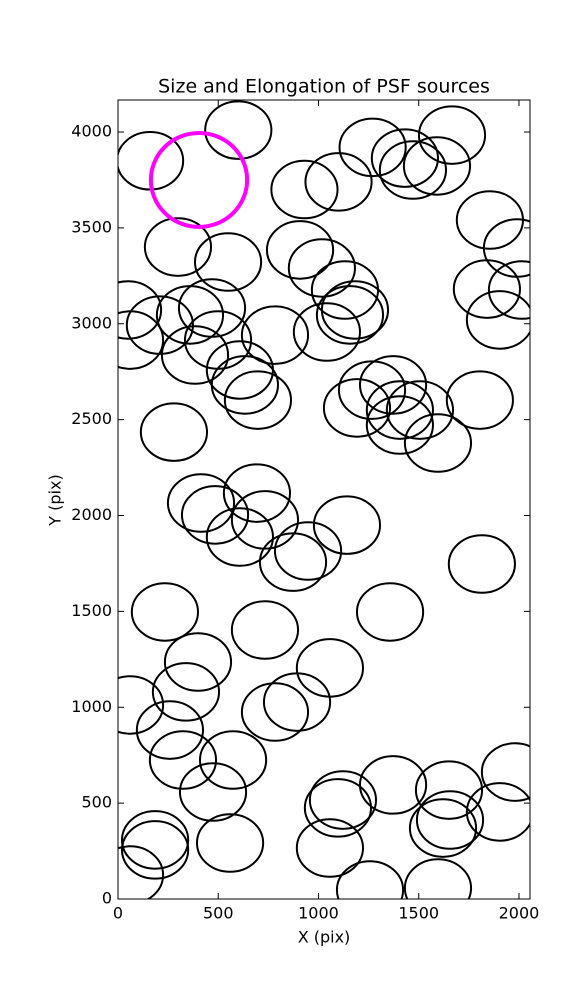 This screenshot has height=1000, width=588. I want to click on y-tick-label: 3000, so click(91, 322).